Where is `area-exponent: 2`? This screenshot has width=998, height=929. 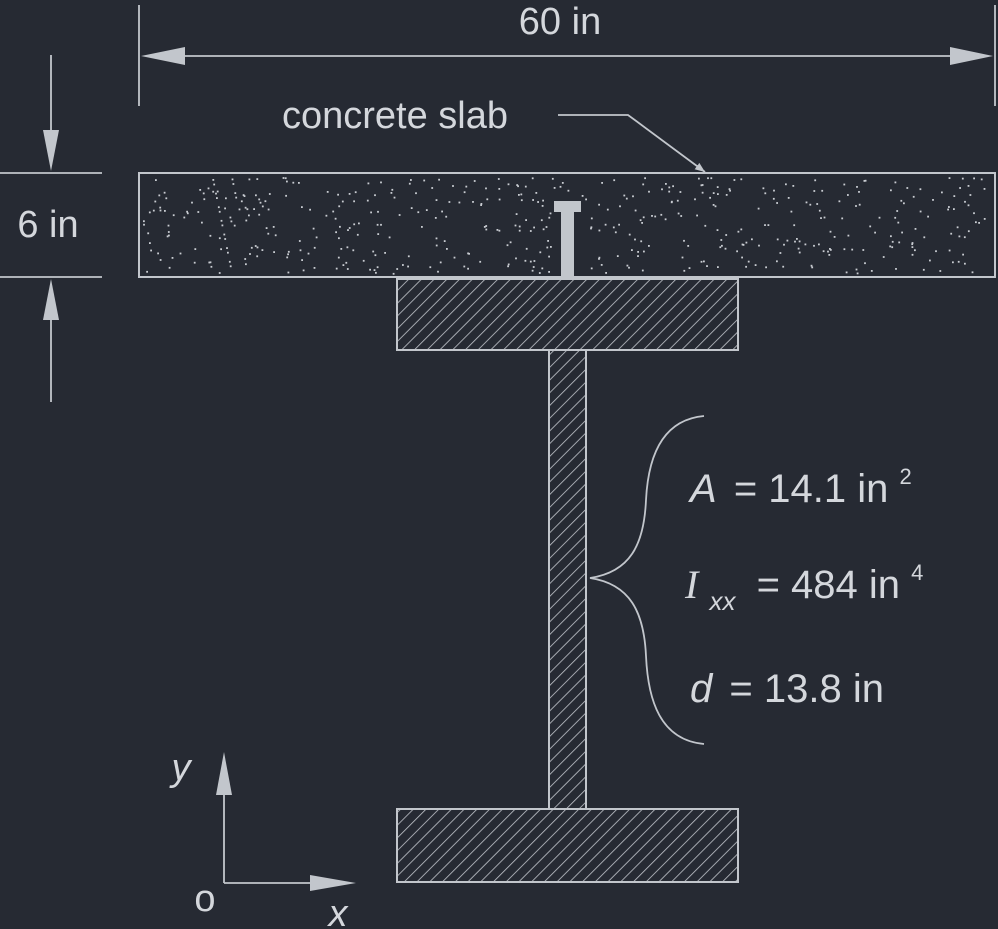 area-exponent: 2 is located at coordinates (906, 476).